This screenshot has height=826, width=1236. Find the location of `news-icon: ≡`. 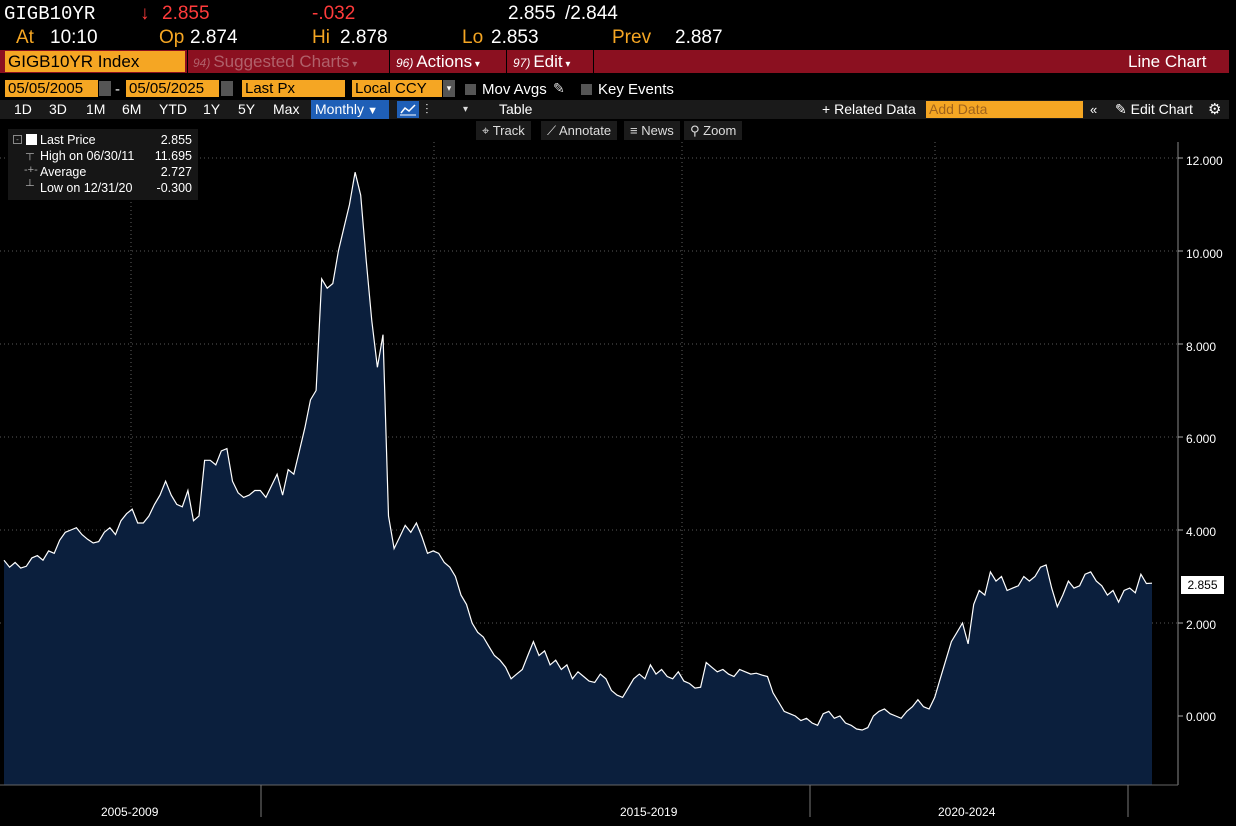

news-icon: ≡ is located at coordinates (636, 130).